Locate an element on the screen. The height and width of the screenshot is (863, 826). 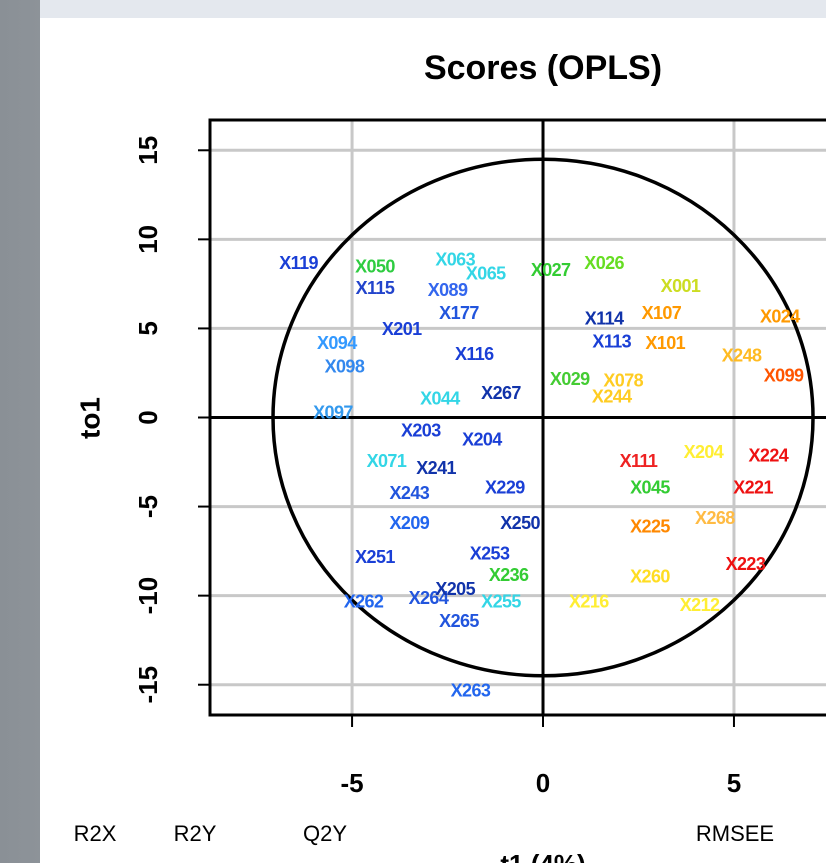
y-axis-label: to1 is located at coordinates (89, 418).